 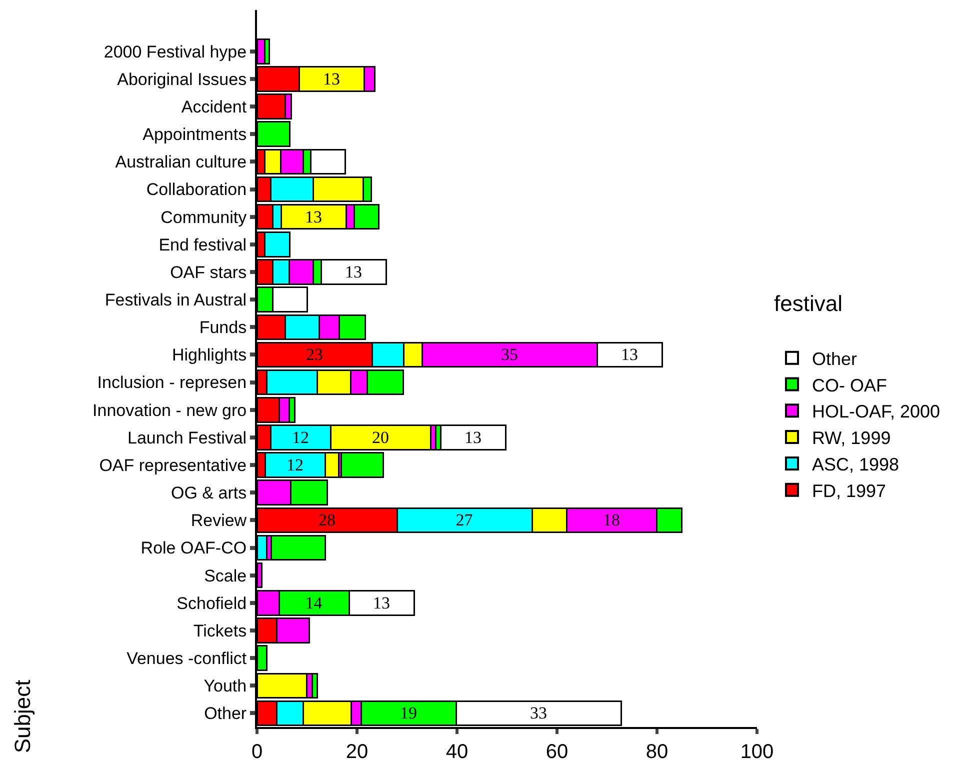 What do you see at coordinates (225, 576) in the screenshot?
I see `y-tick-label: Scale` at bounding box center [225, 576].